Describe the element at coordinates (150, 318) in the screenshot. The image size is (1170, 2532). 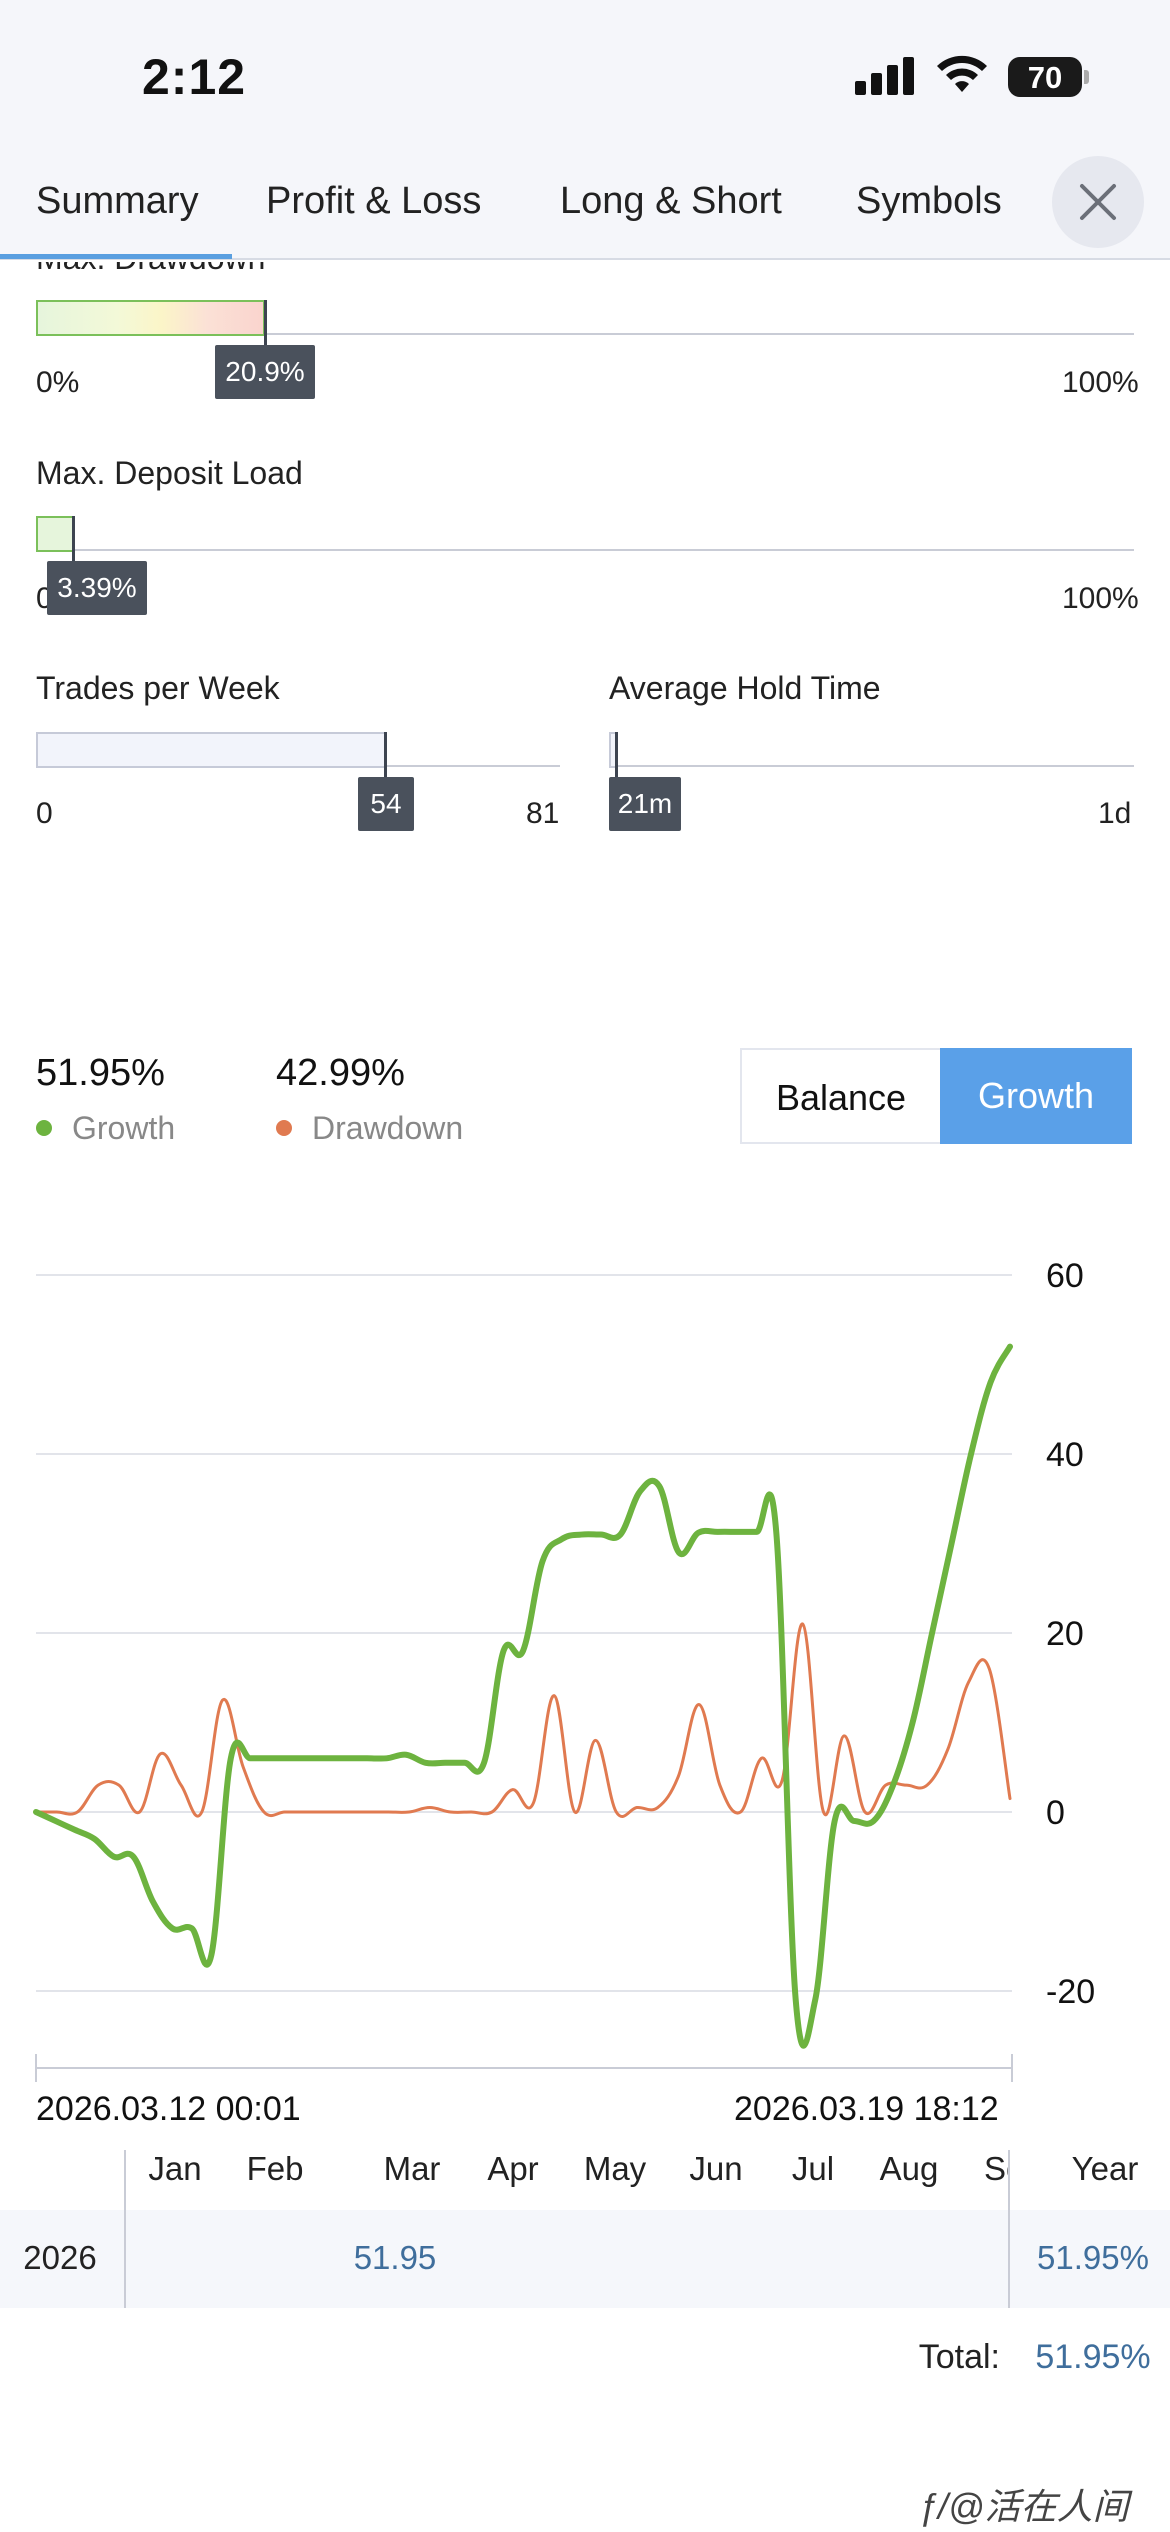
I see `max-drawdown-fill` at that location.